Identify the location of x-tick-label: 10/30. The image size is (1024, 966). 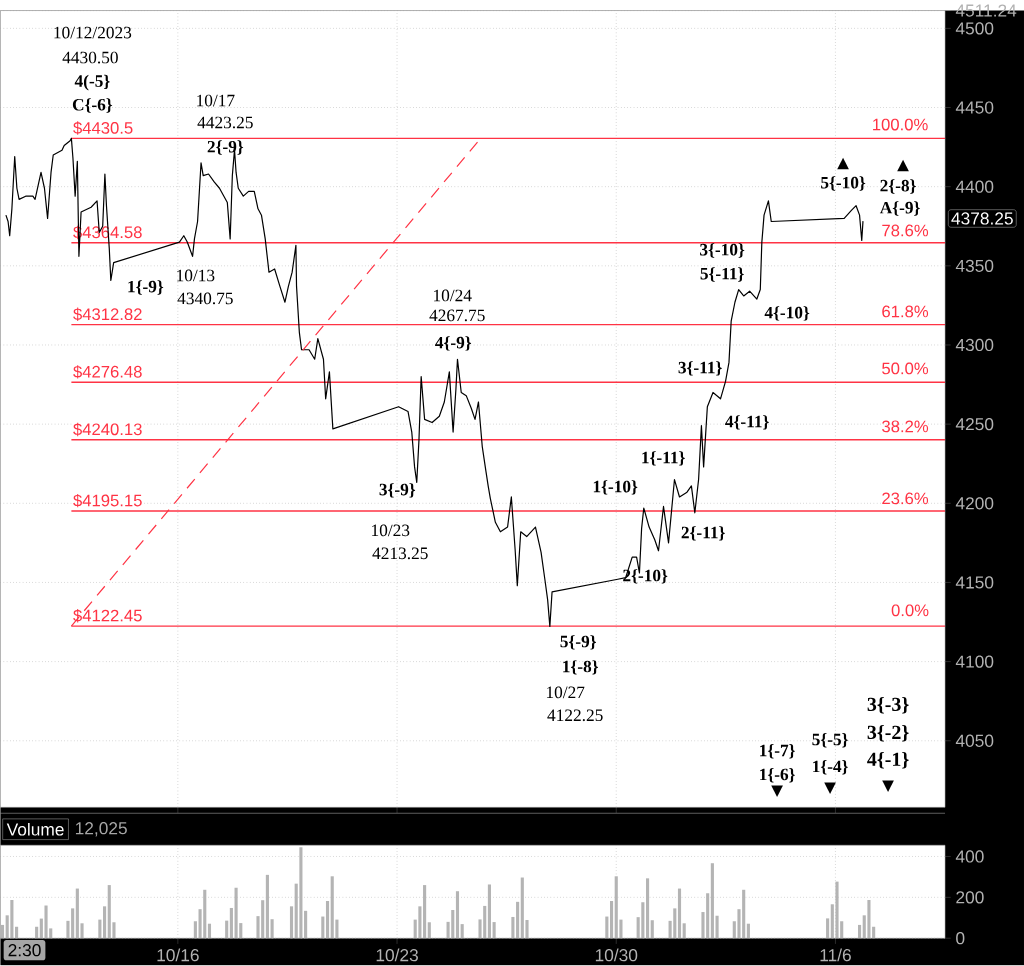
(616, 955).